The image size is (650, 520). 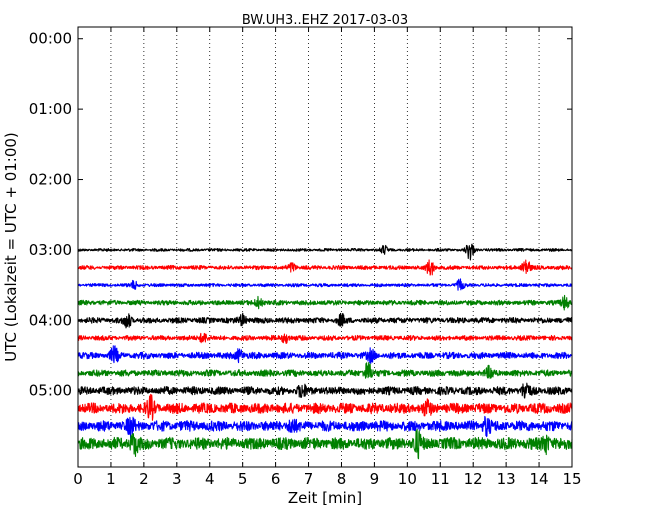 What do you see at coordinates (539, 479) in the screenshot?
I see `x-tick-label: 14` at bounding box center [539, 479].